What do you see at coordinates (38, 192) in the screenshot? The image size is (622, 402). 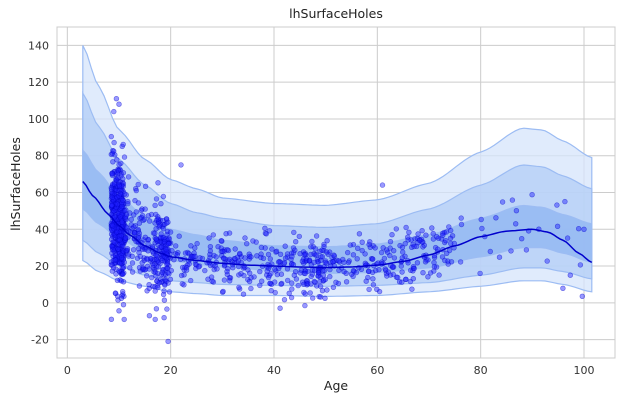 I see `y-axis-ticks: -20 0 20 40 60 80 100 120 140` at bounding box center [38, 192].